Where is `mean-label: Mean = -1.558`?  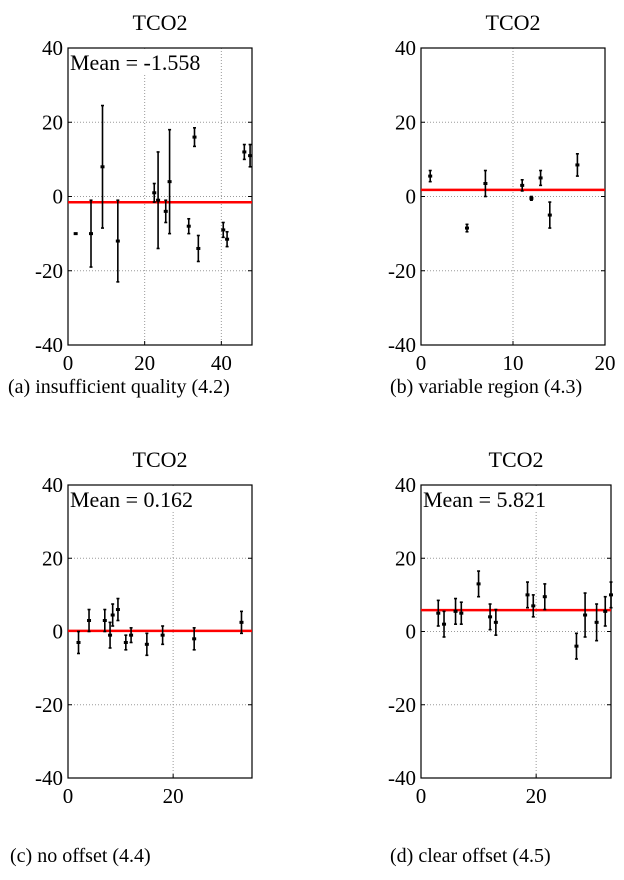 mean-label: Mean = -1.558 is located at coordinates (135, 62).